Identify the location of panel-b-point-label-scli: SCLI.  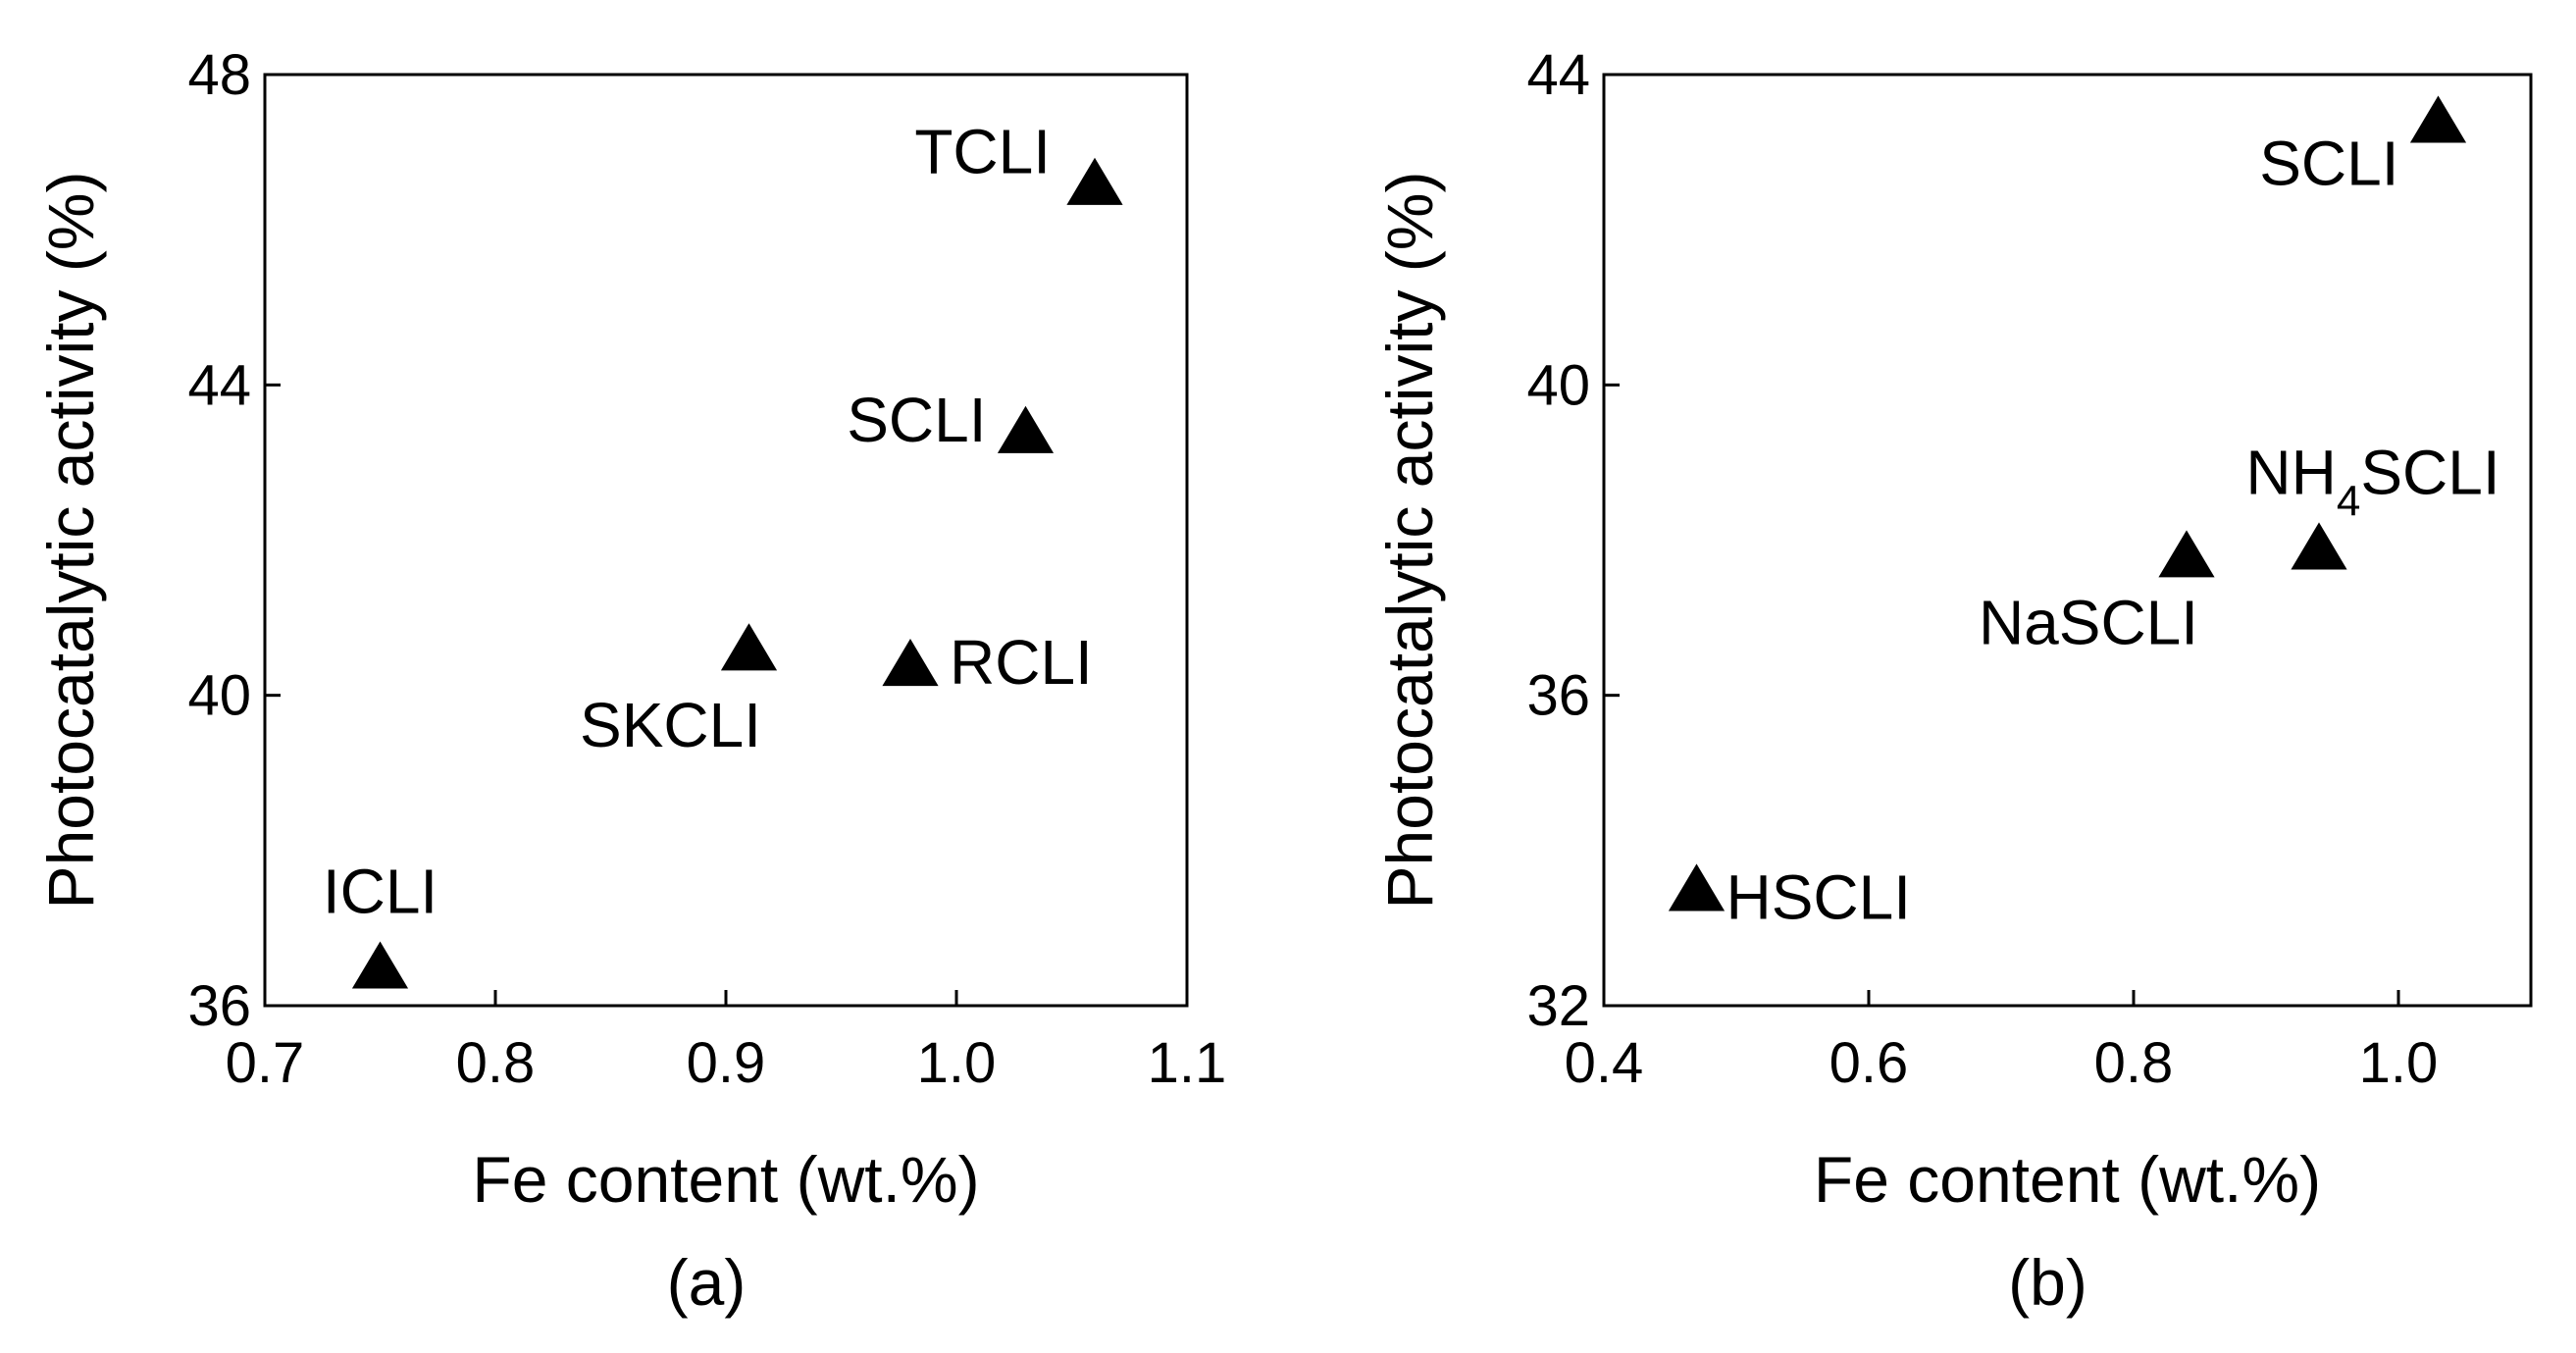
(2328, 163).